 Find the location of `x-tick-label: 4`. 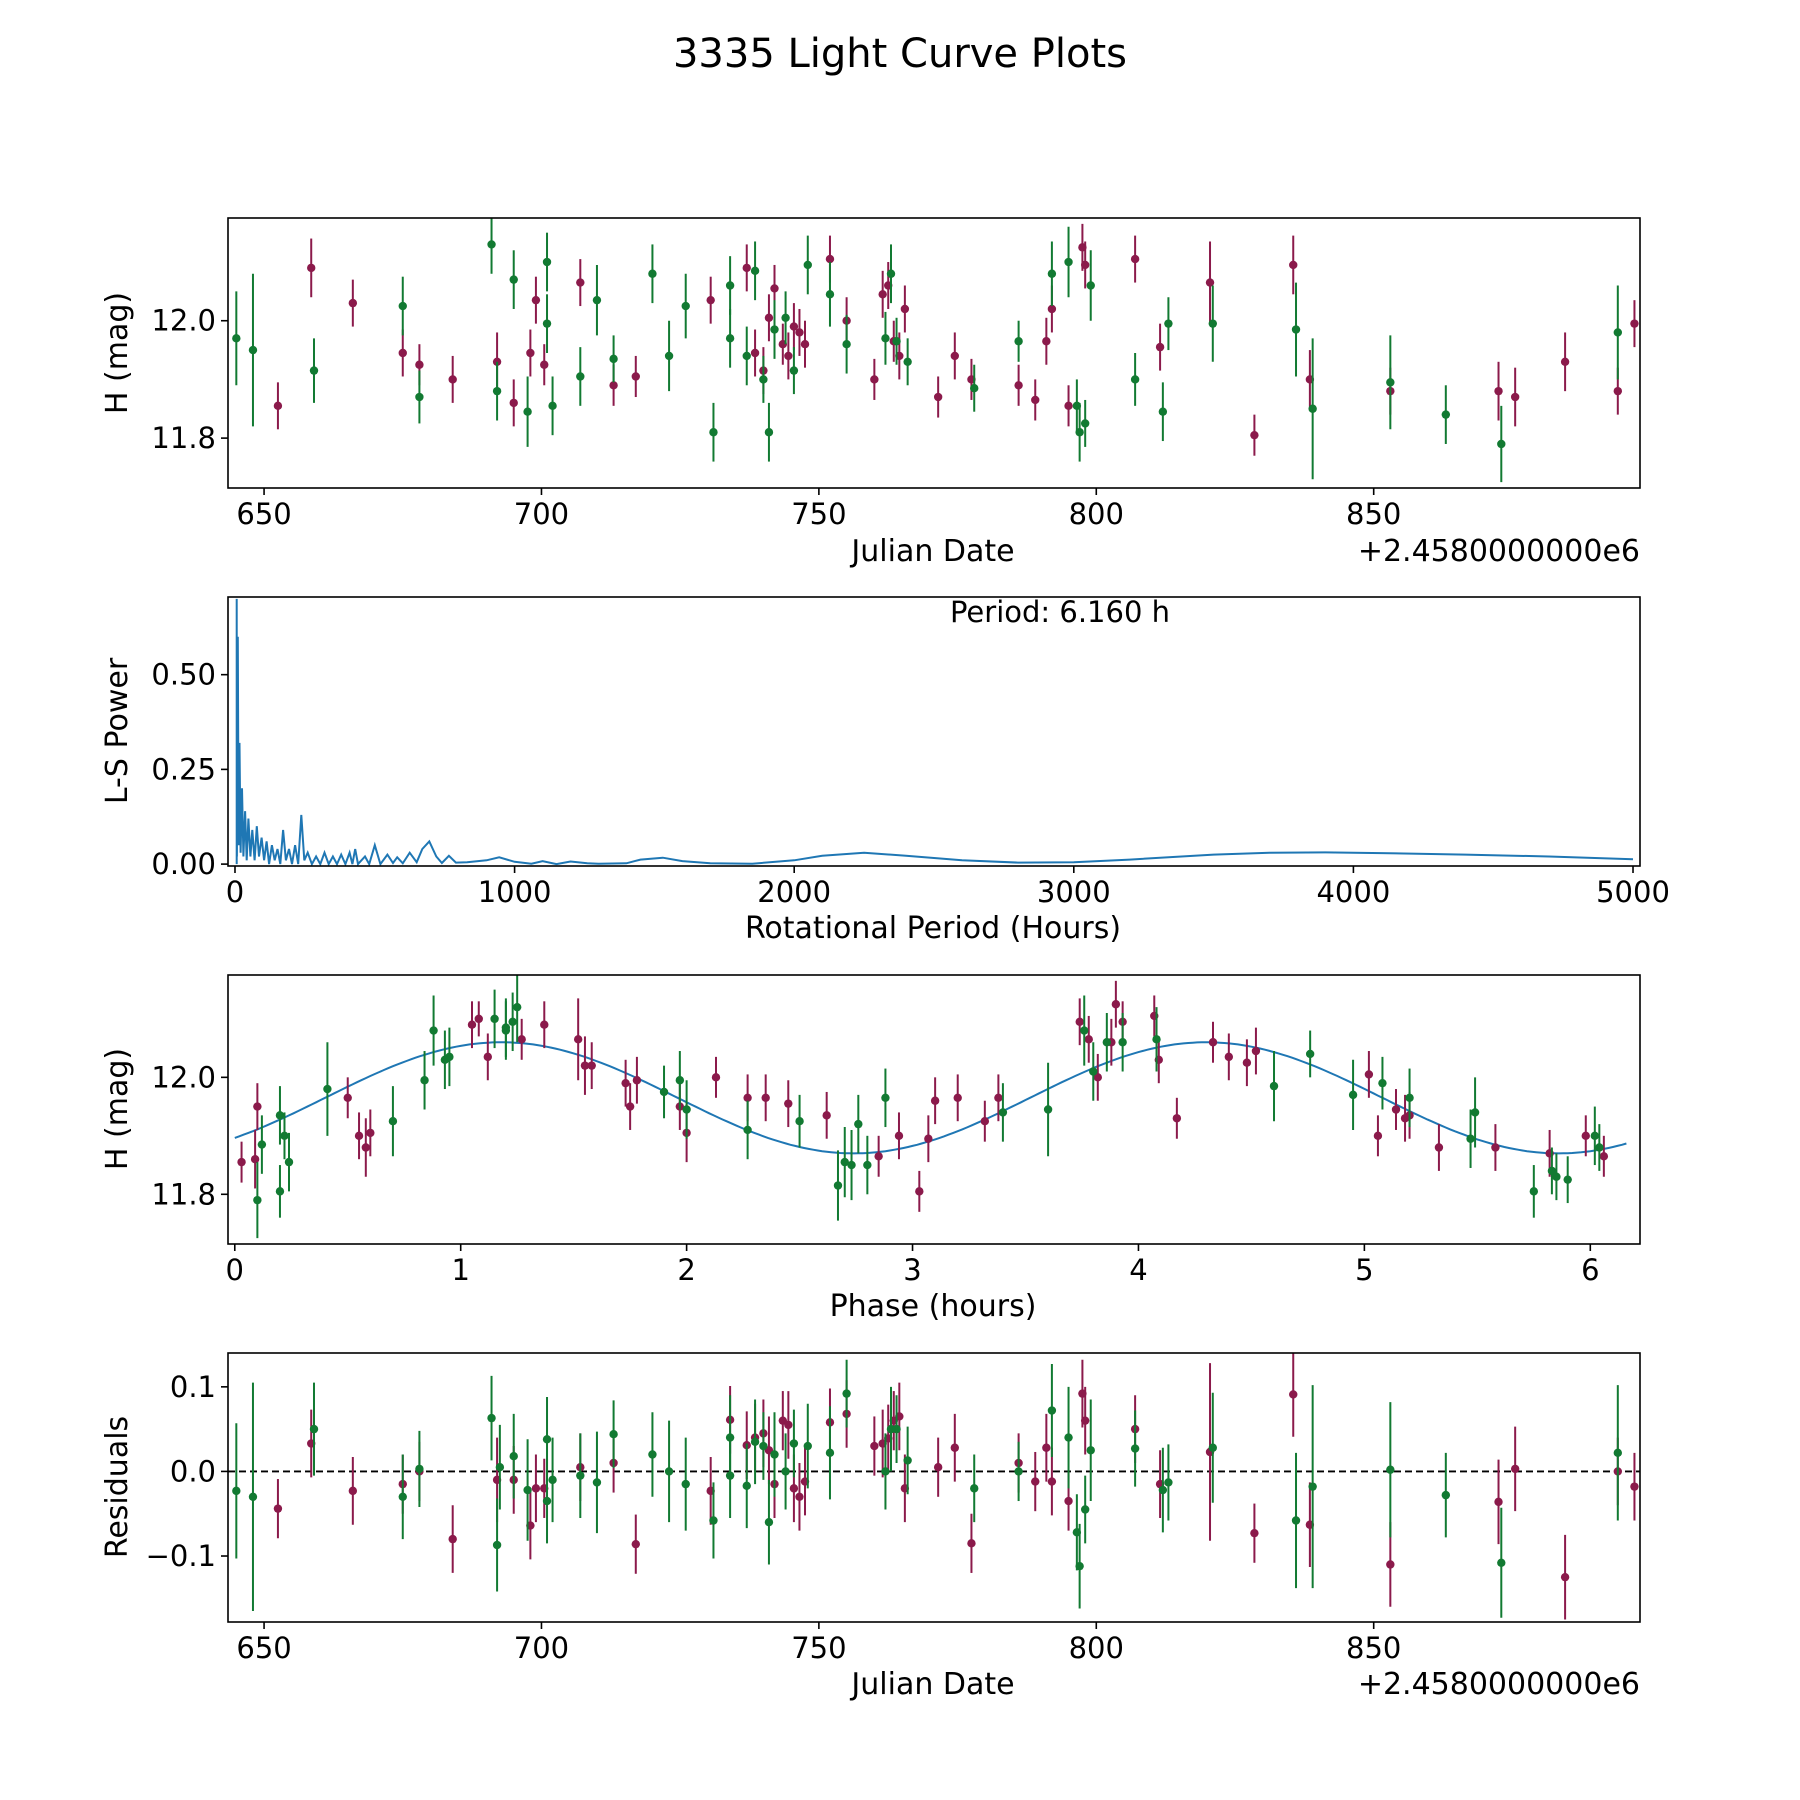

x-tick-label: 4 is located at coordinates (1138, 1270).